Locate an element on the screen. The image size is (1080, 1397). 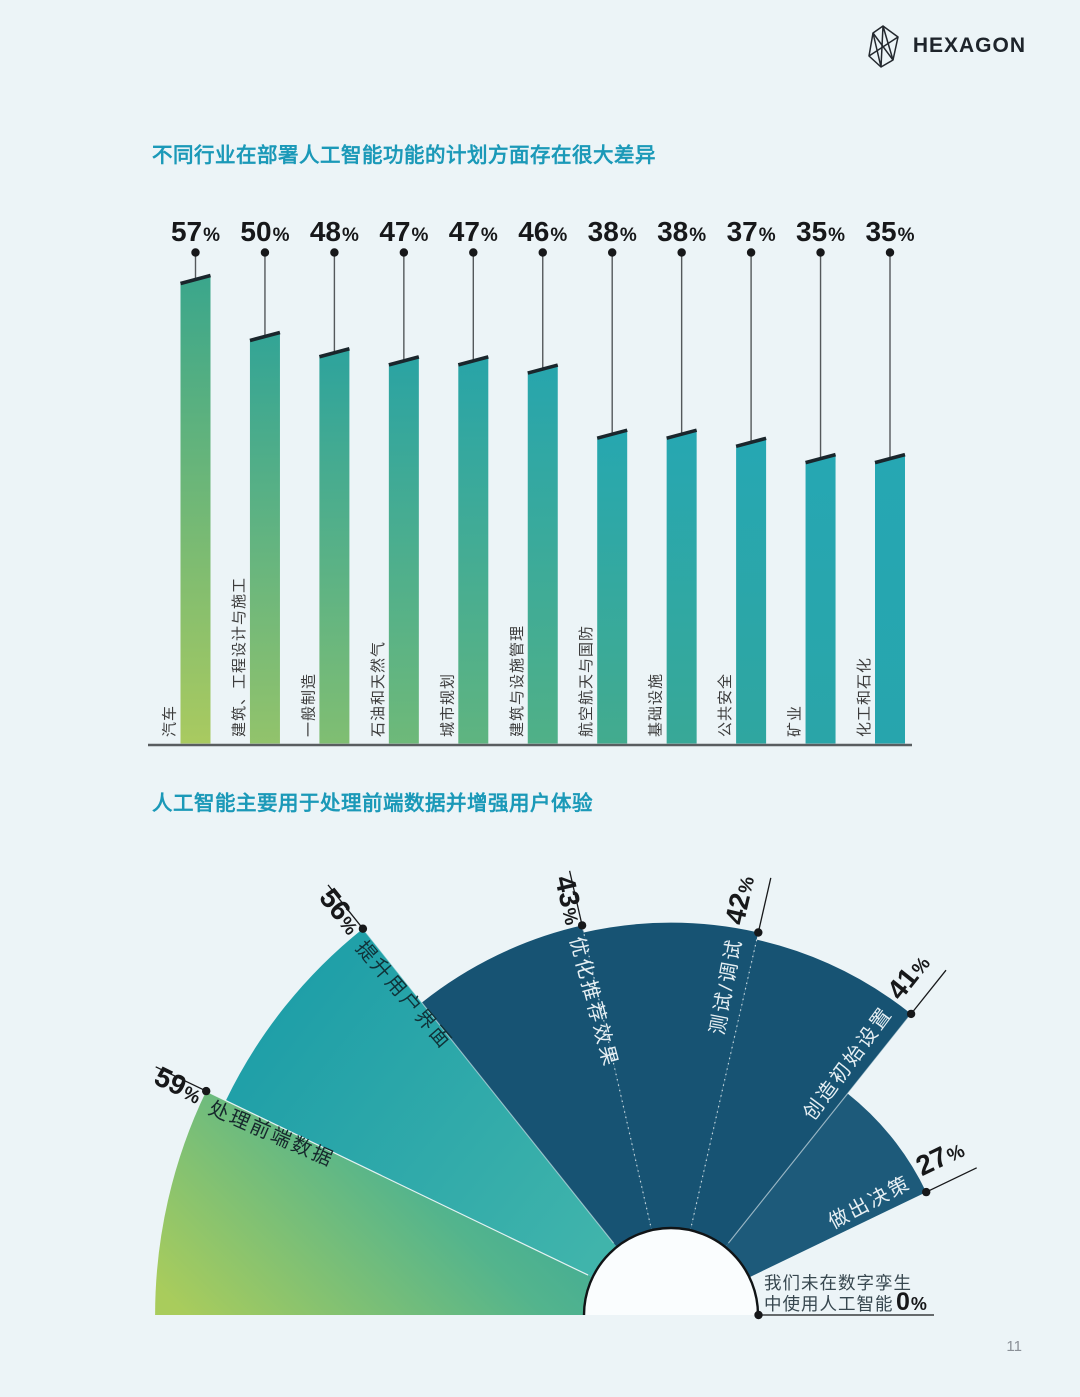
bar-category-label: 一般制造 is located at coordinates (308, 705).